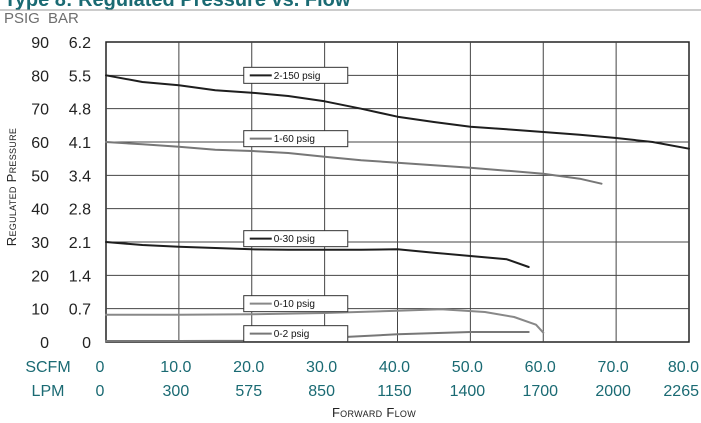 The width and height of the screenshot is (701, 423). I want to click on y-tick-label-psig: 60, so click(40, 143).